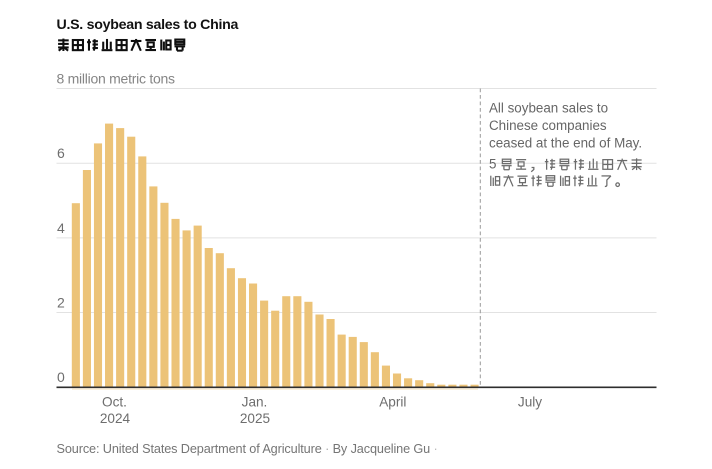 The height and width of the screenshot is (469, 712). Describe the element at coordinates (61, 302) in the screenshot. I see `svg-text: 2` at that location.